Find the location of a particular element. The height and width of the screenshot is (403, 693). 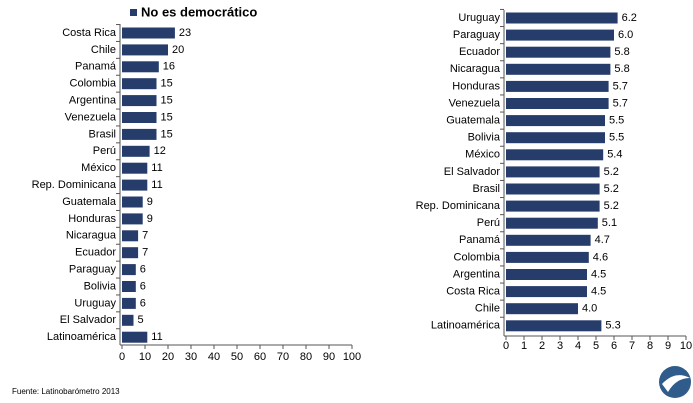

data-label: 4.5 is located at coordinates (598, 292).